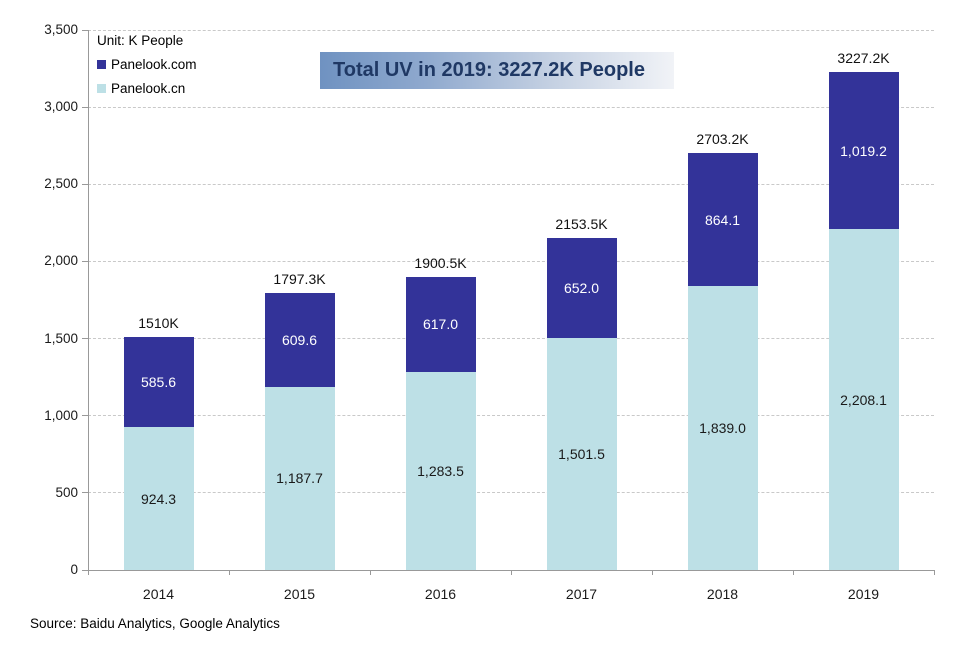 This screenshot has height=660, width=960. What do you see at coordinates (299, 278) in the screenshot?
I see `bar-total-label: 1797.3K` at bounding box center [299, 278].